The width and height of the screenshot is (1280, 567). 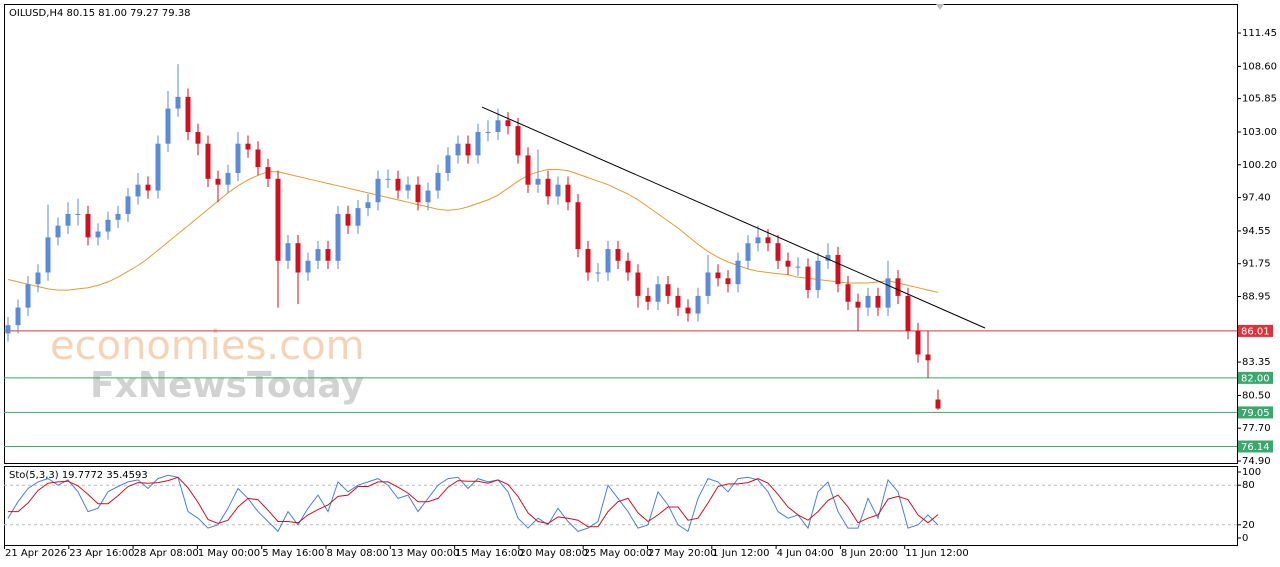 I want to click on x-tick-label: 1 May 00:00, so click(x=229, y=553).